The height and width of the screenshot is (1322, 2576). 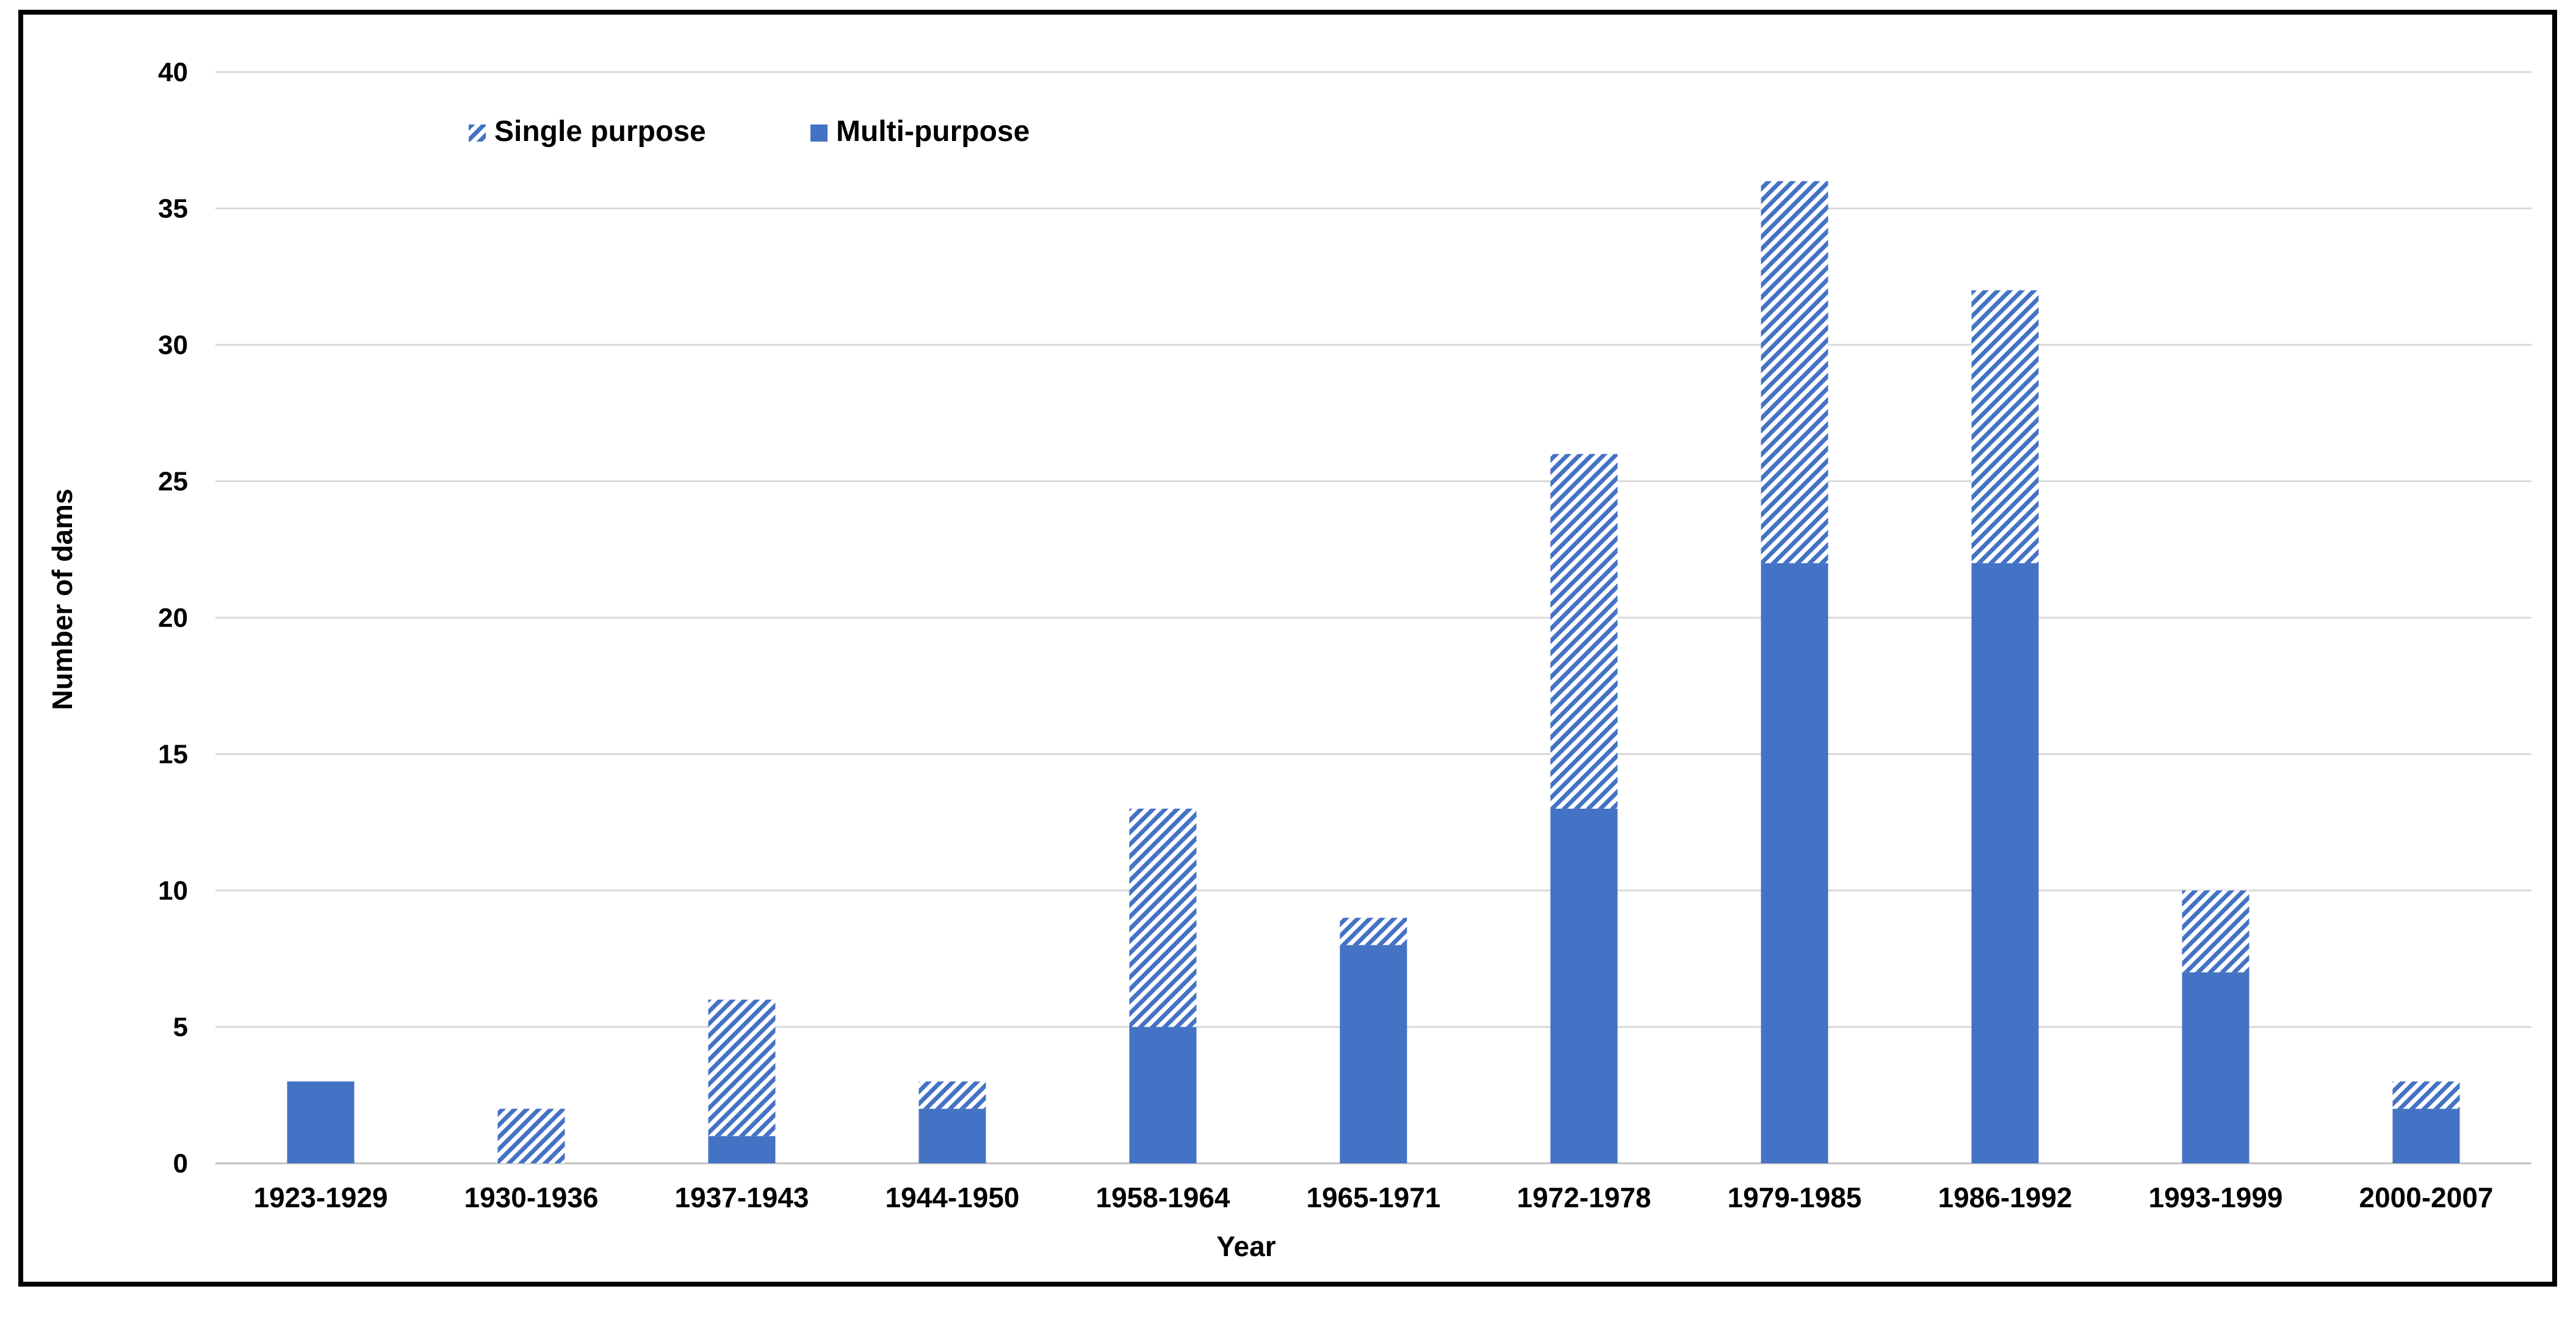 I want to click on y-tick-label: 35, so click(x=173, y=209).